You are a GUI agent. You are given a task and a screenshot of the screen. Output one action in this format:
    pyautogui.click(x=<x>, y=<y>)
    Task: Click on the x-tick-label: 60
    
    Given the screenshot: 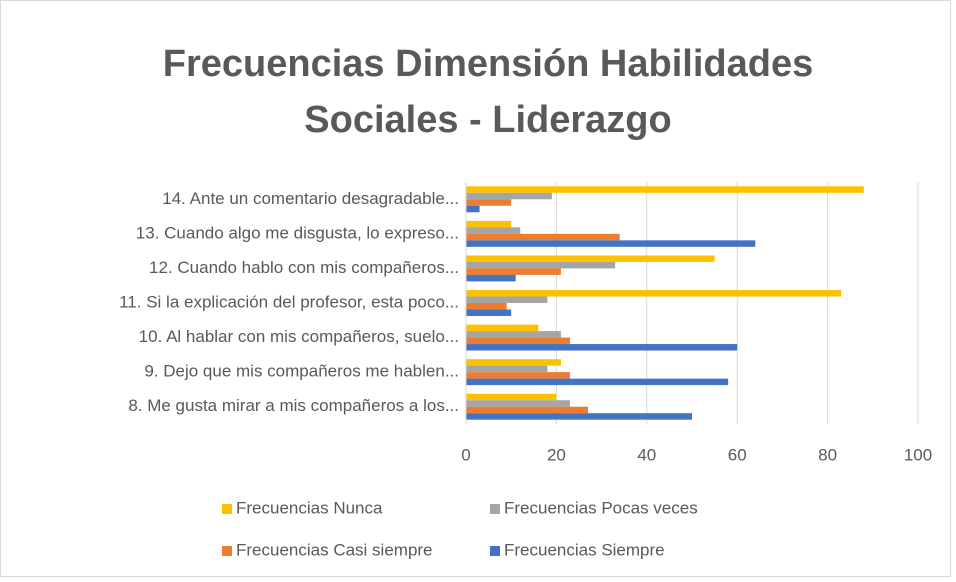 What is the action you would take?
    pyautogui.click(x=737, y=454)
    